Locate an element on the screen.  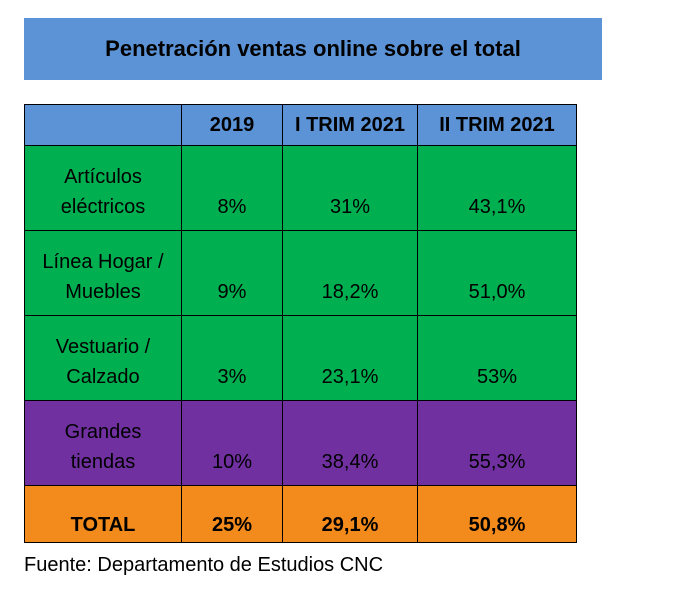
table-row-total: TOTAL 25% 29,1% 50,8% is located at coordinates (300, 514).